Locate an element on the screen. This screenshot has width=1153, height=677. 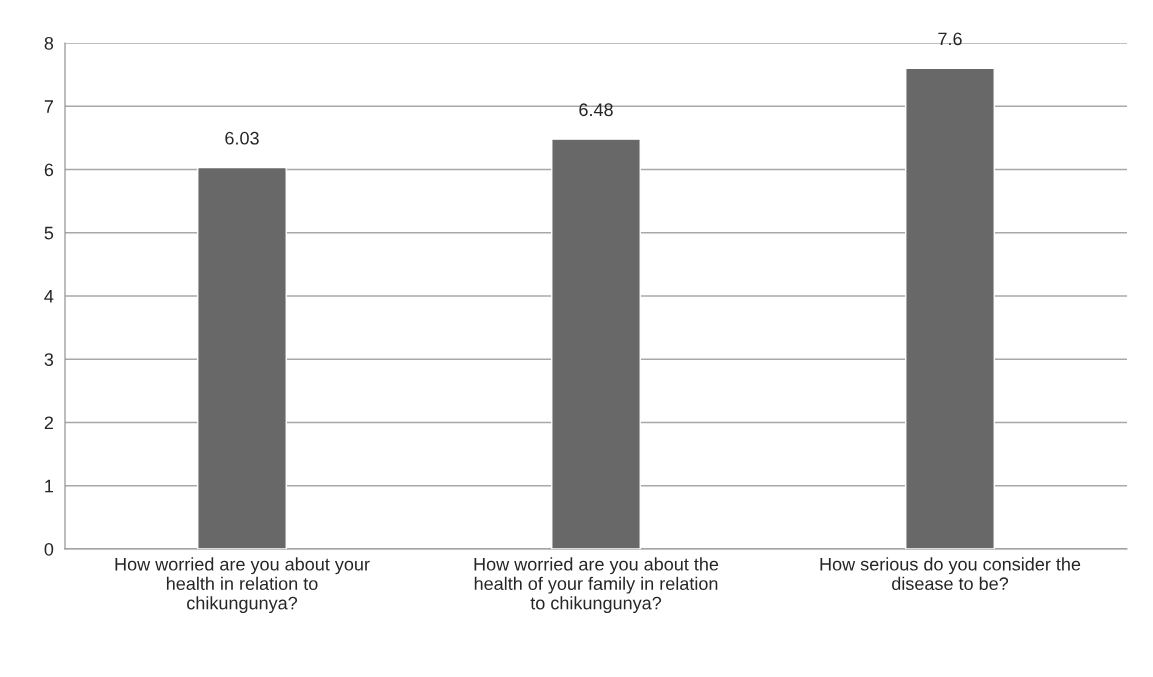
y-tick-label: 5 is located at coordinates (49, 233).